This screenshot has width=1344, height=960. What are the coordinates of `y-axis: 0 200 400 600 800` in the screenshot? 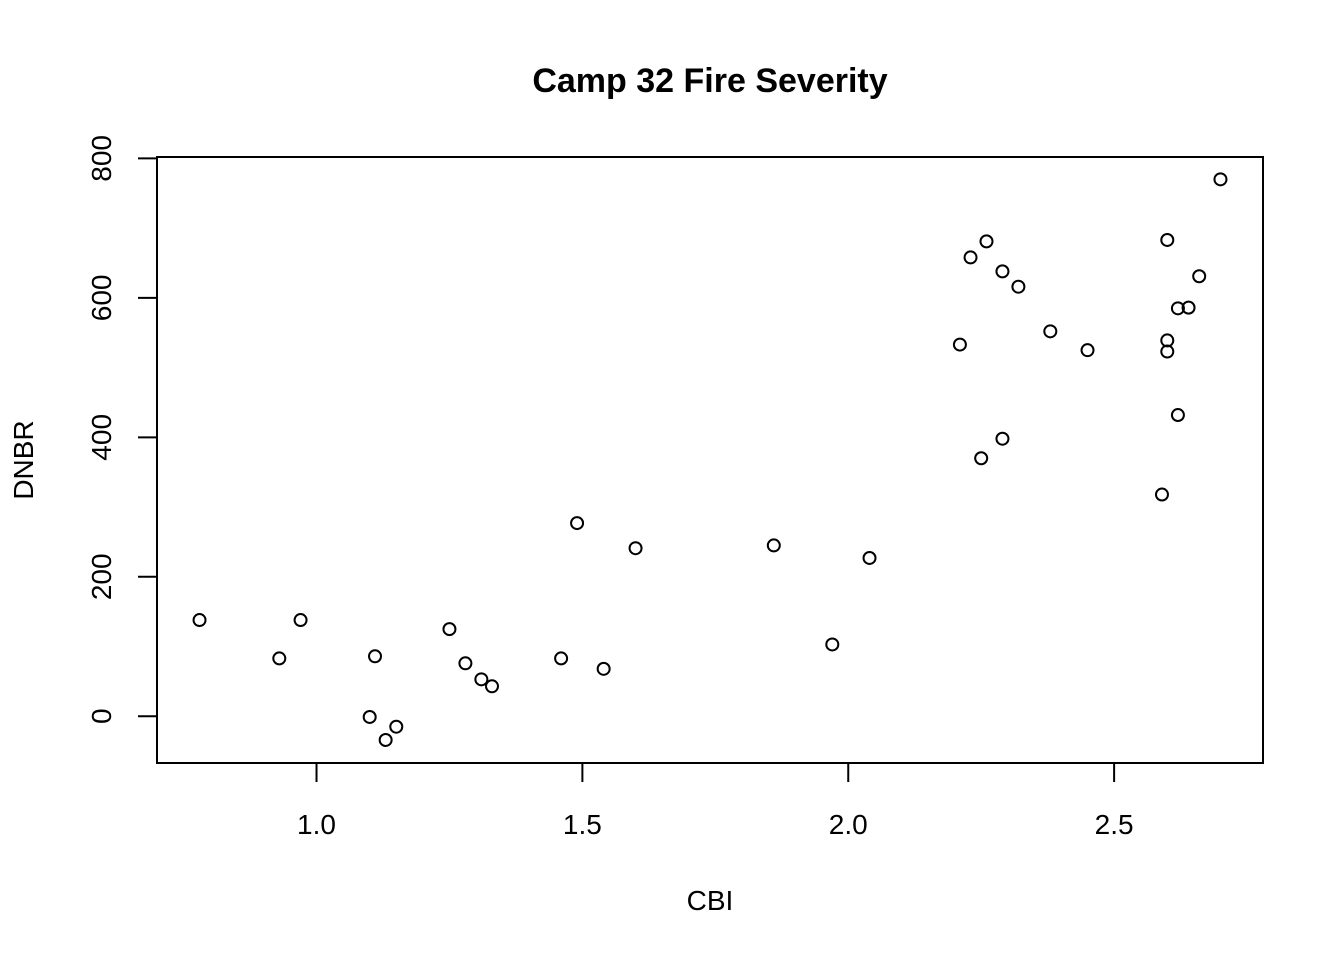 It's located at (122, 429).